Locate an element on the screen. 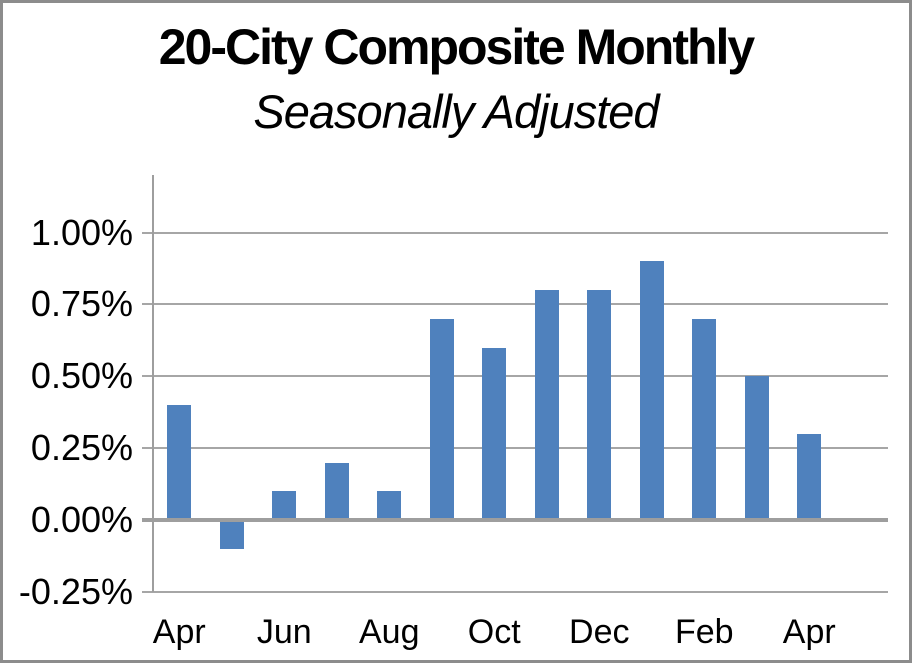 This screenshot has width=912, height=663. x-axis-label: Dec is located at coordinates (599, 632).